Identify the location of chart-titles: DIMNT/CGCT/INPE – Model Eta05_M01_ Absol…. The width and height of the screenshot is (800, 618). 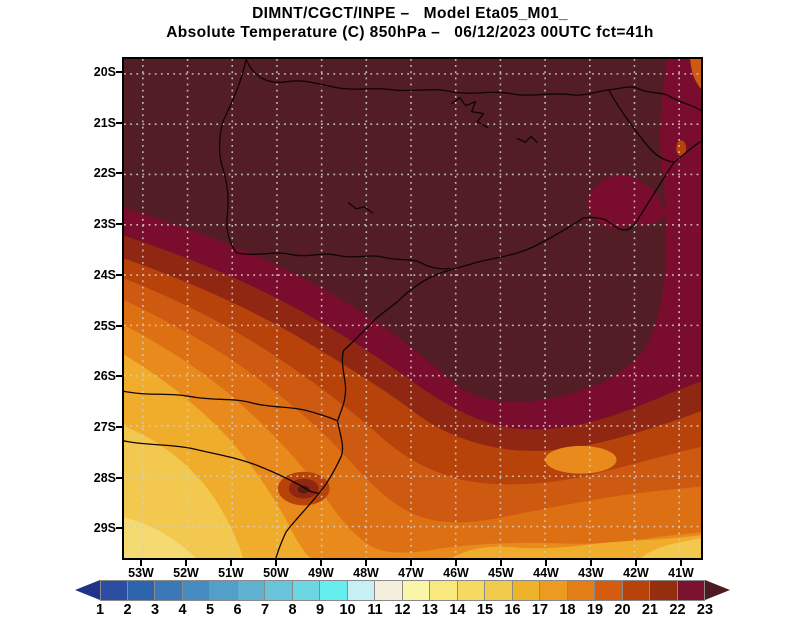
(405, 23).